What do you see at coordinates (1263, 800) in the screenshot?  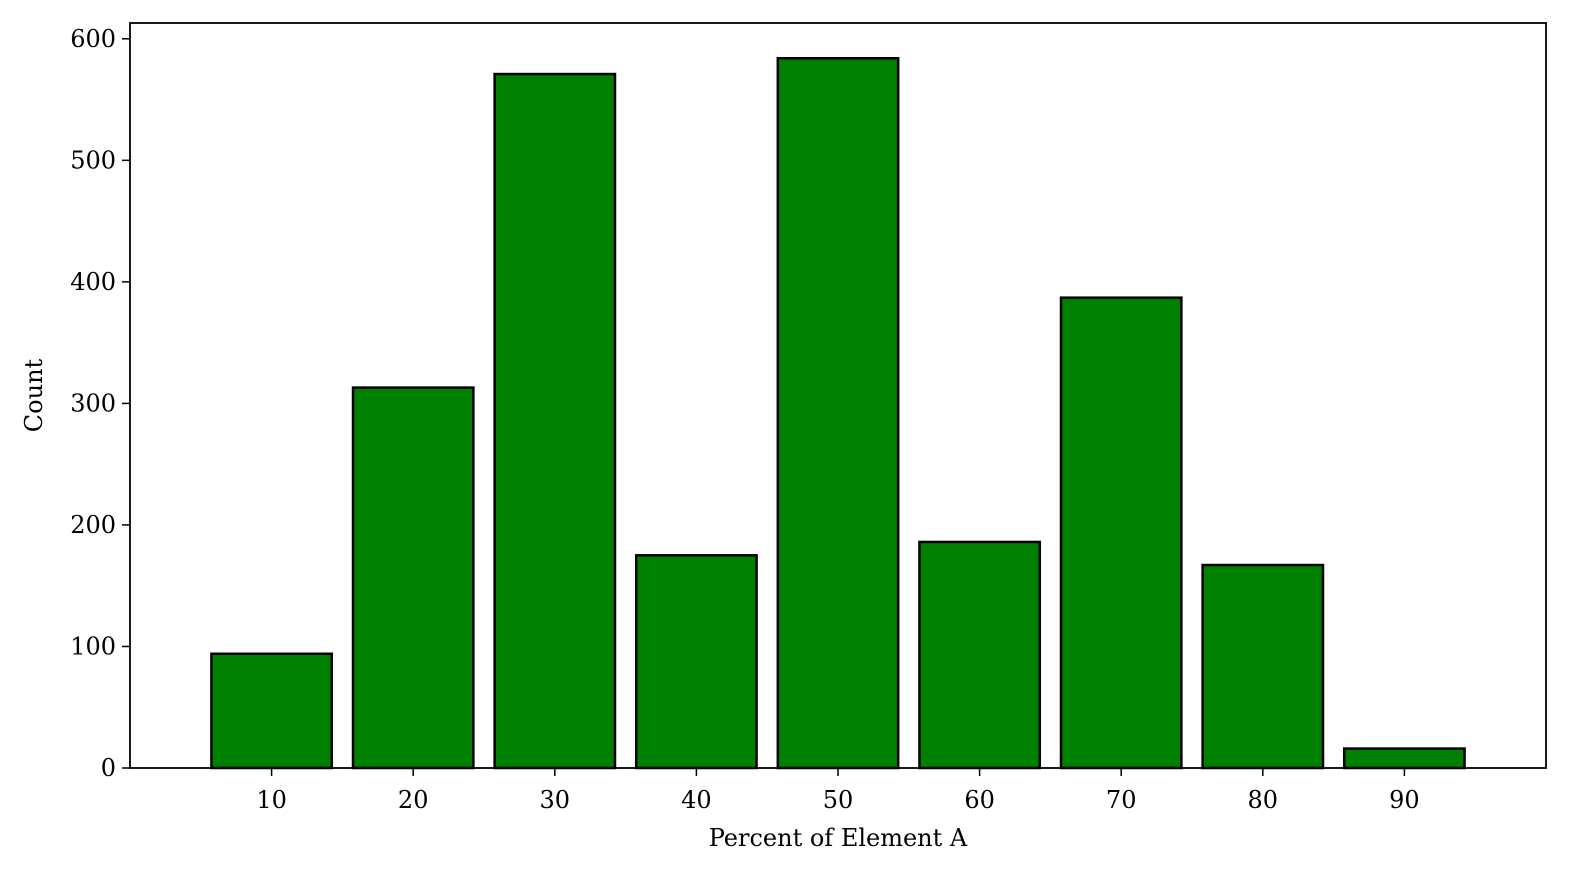 I see `x-tick-label: 80` at bounding box center [1263, 800].